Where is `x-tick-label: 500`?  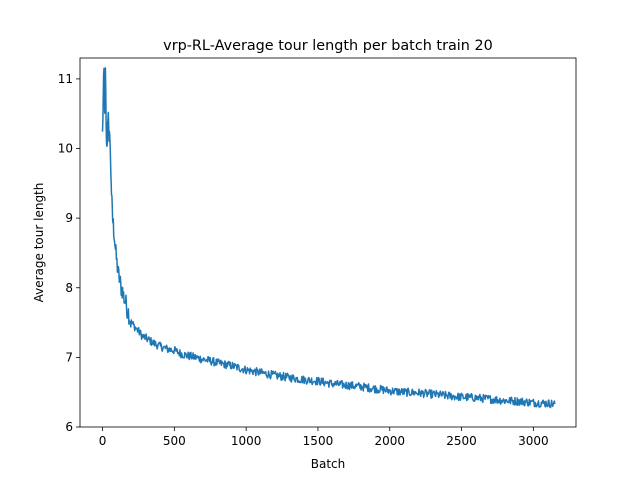
x-tick-label: 500 is located at coordinates (174, 441).